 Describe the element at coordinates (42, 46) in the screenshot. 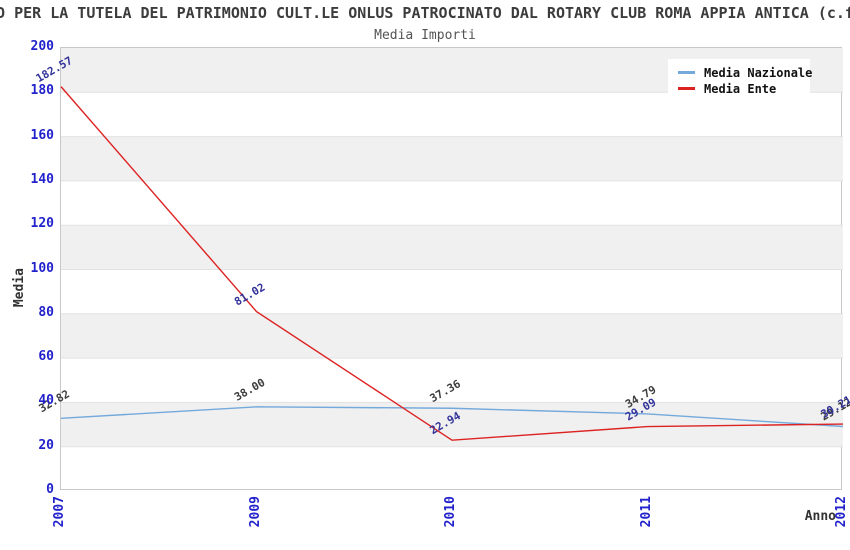

I see `y-tick-label: 200` at that location.